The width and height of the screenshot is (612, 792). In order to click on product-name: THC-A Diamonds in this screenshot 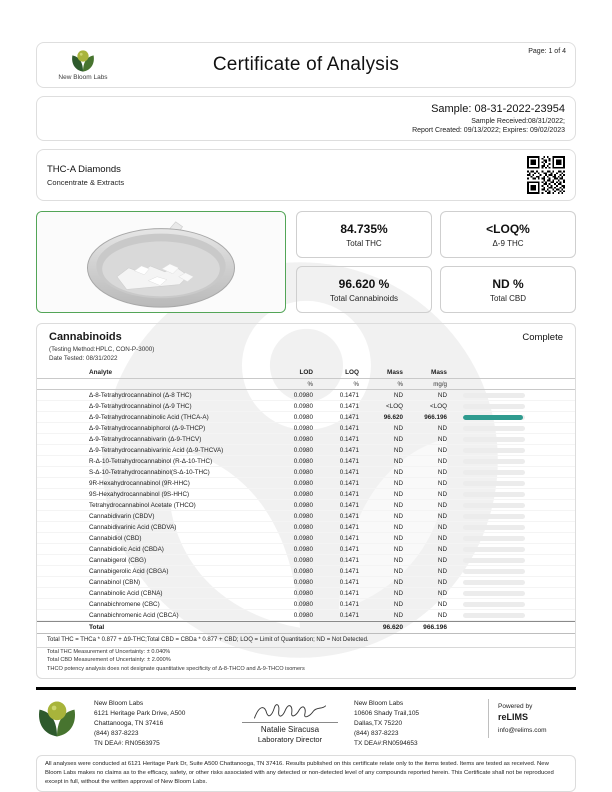, I will do `click(84, 169)`.